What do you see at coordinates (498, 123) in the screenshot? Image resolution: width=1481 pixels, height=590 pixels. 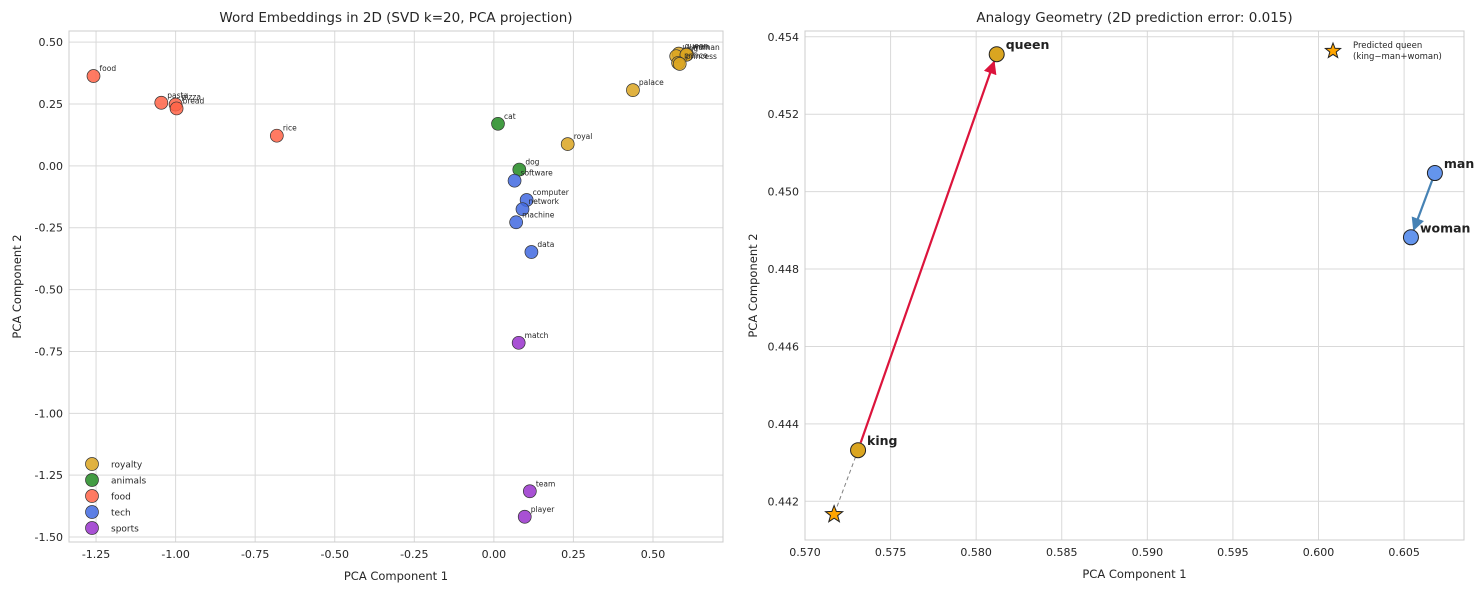 I see `point-cat` at bounding box center [498, 123].